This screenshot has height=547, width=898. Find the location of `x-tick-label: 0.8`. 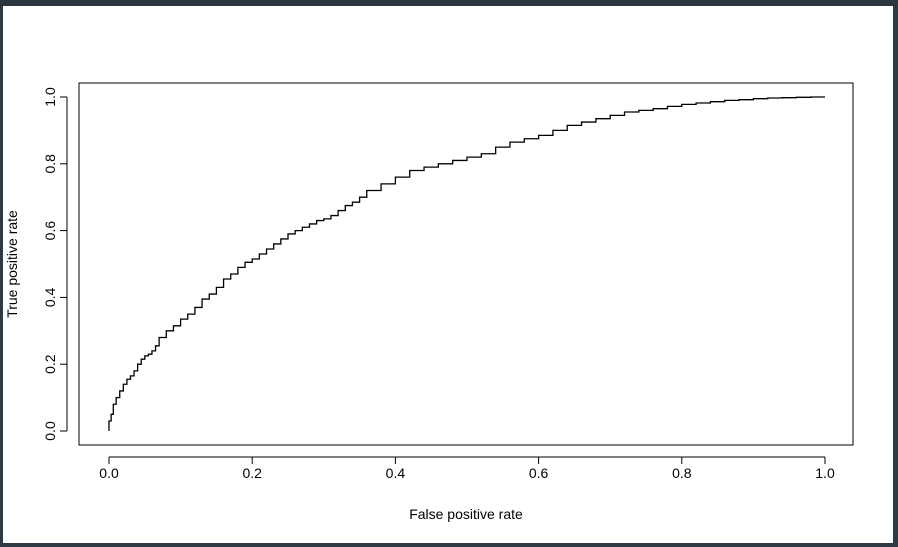

x-tick-label: 0.8 is located at coordinates (682, 473).